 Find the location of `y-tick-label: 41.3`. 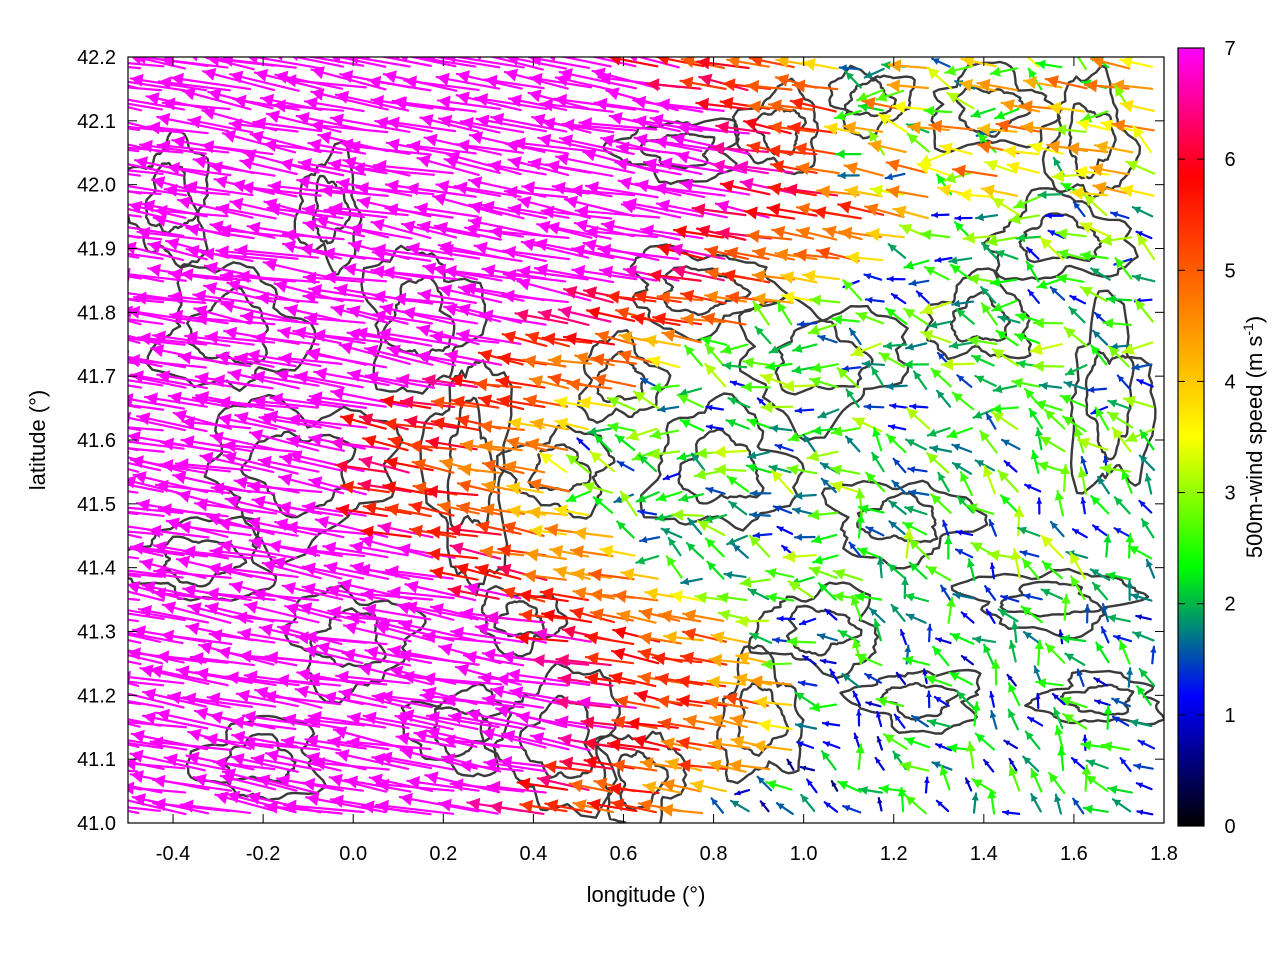

y-tick-label: 41.3 is located at coordinates (96, 633).